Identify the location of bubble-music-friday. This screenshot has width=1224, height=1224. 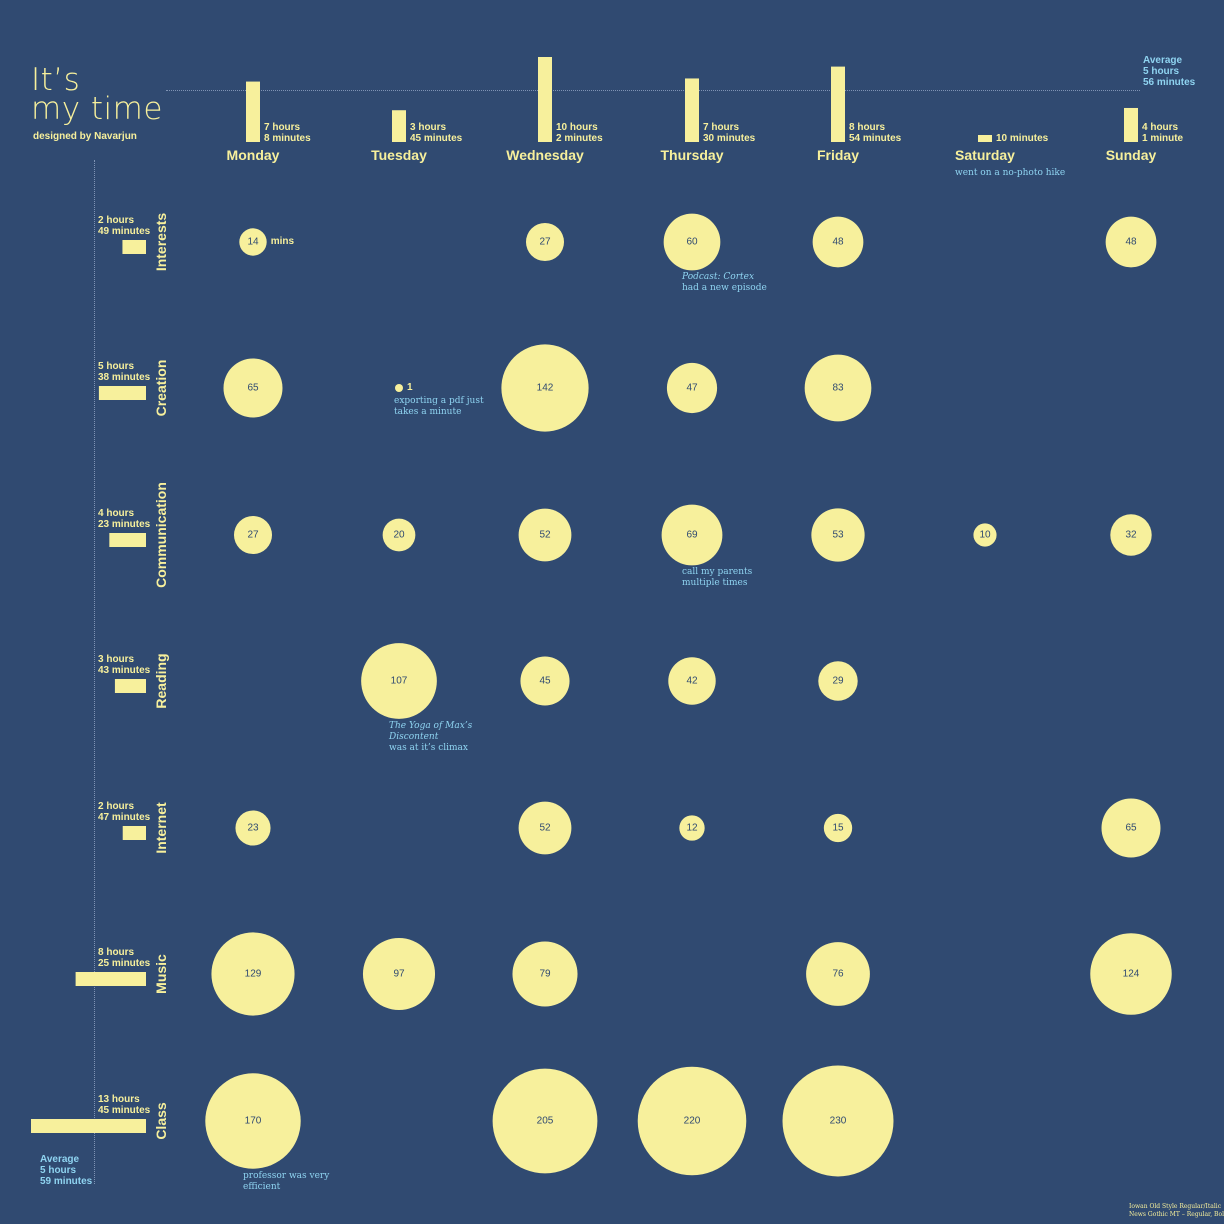
(838, 974).